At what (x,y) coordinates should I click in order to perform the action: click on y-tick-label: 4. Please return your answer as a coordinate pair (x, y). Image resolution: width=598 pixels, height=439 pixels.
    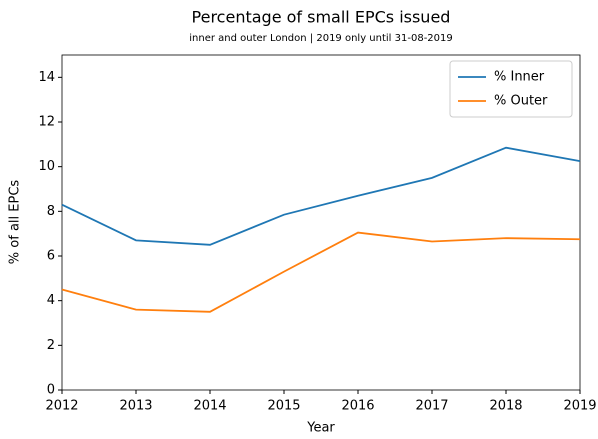
    Looking at the image, I should click on (51, 300).